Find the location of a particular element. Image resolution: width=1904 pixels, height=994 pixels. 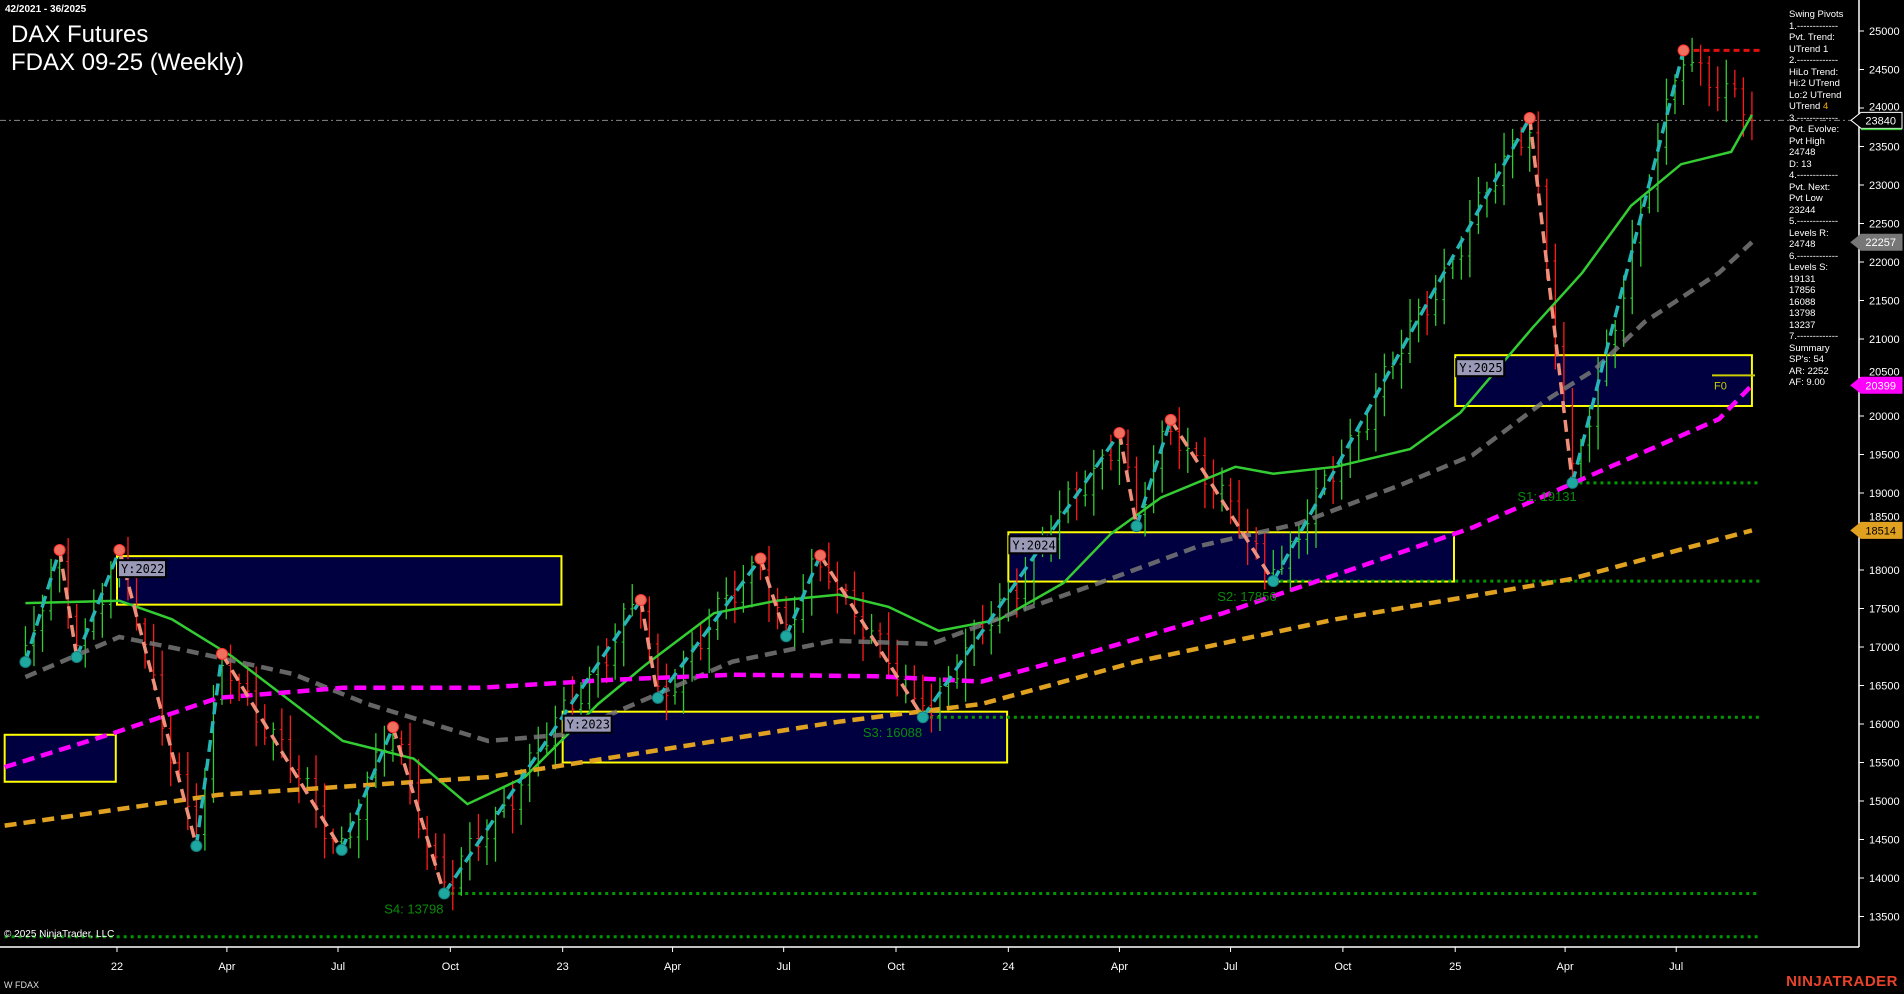

panel-line: AR: 2252 is located at coordinates (1809, 371).